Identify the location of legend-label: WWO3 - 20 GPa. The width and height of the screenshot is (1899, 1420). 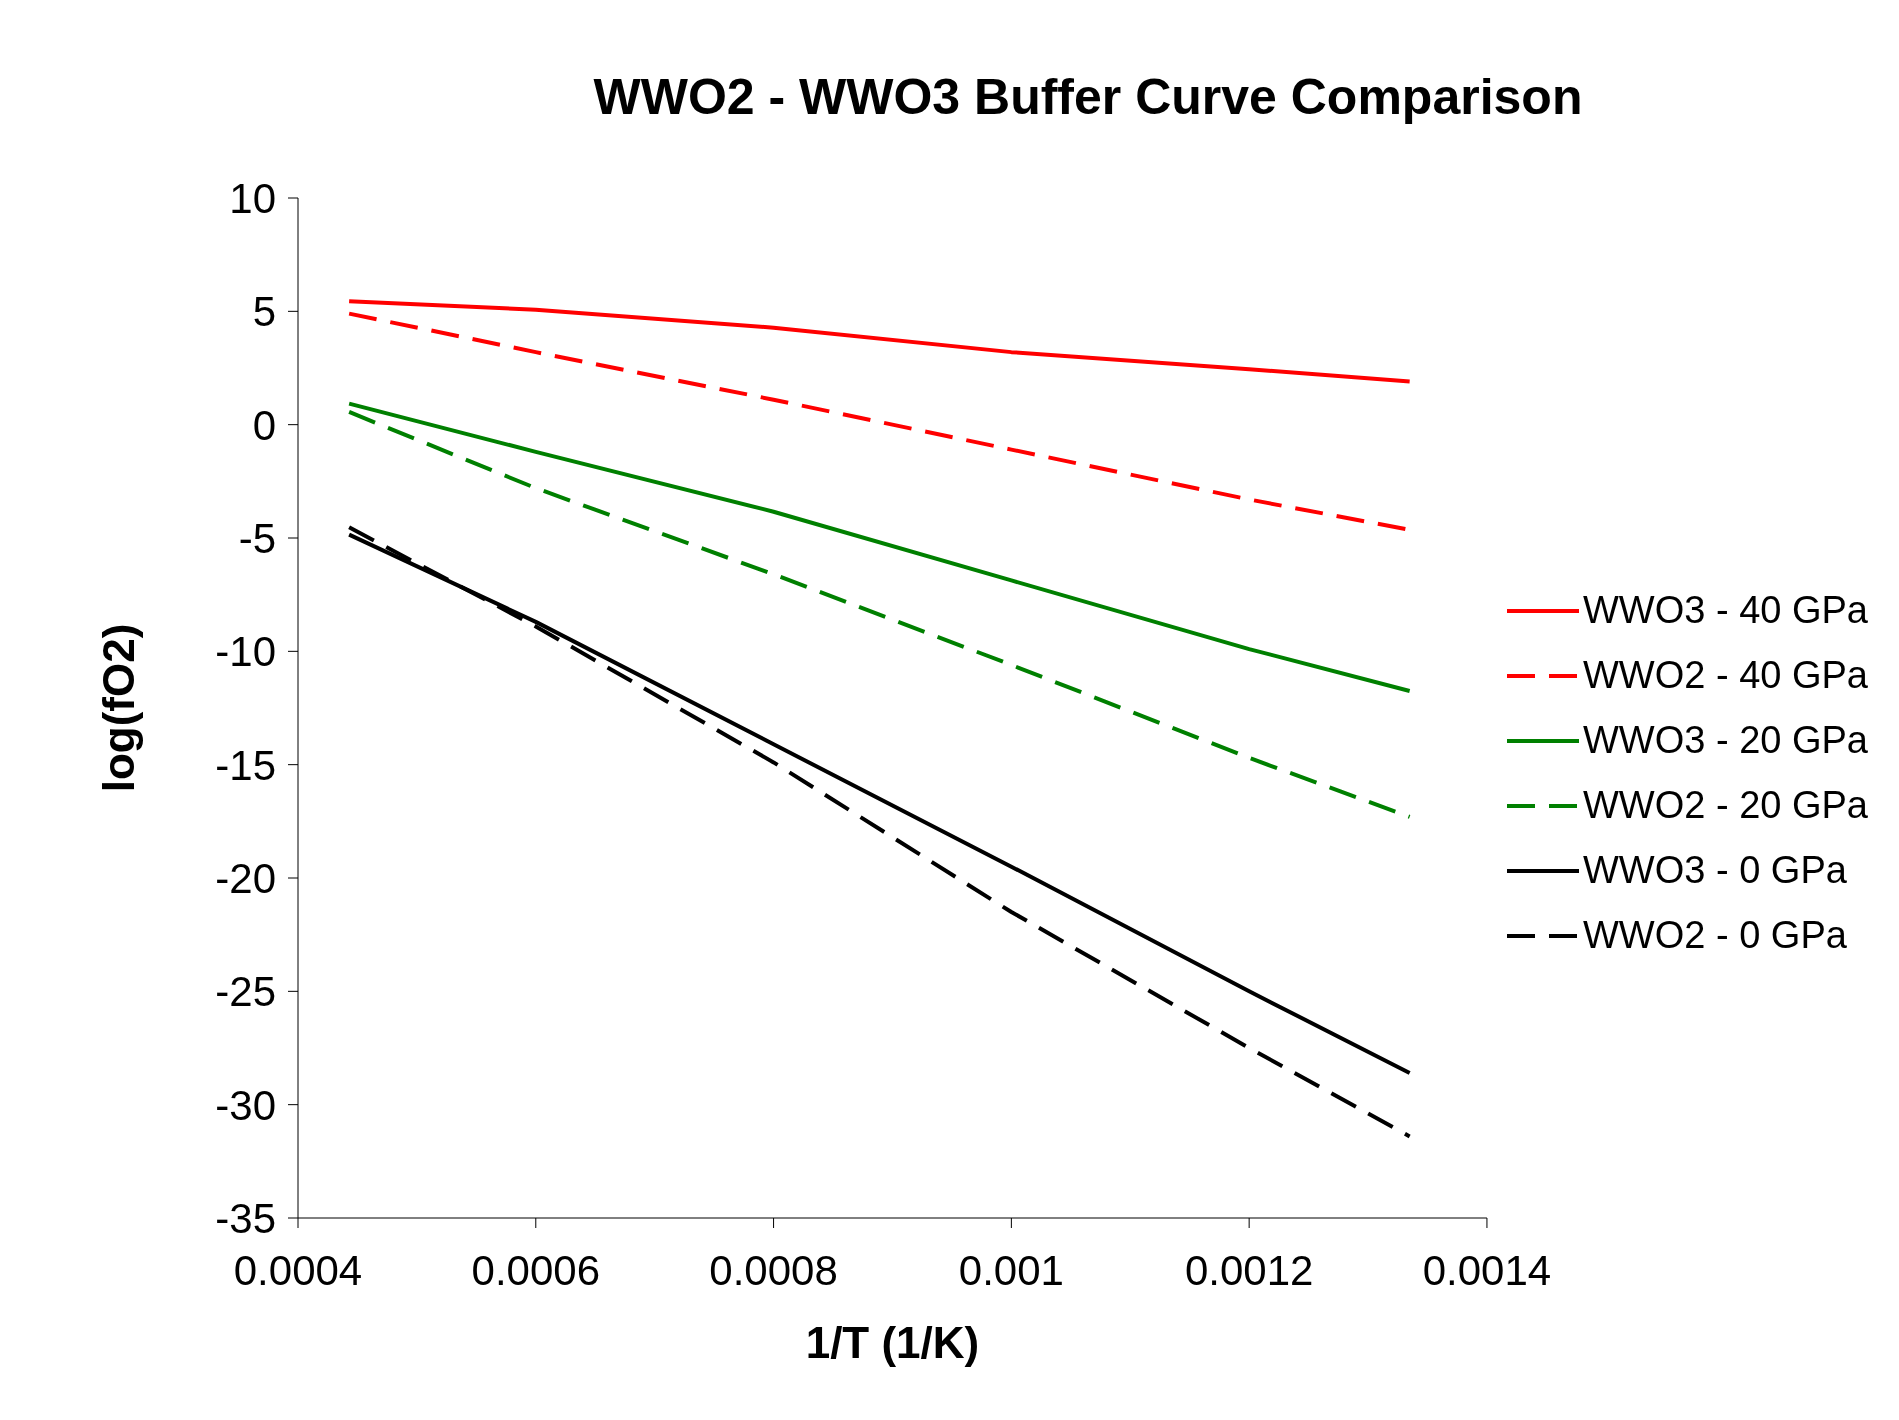
(1725, 740).